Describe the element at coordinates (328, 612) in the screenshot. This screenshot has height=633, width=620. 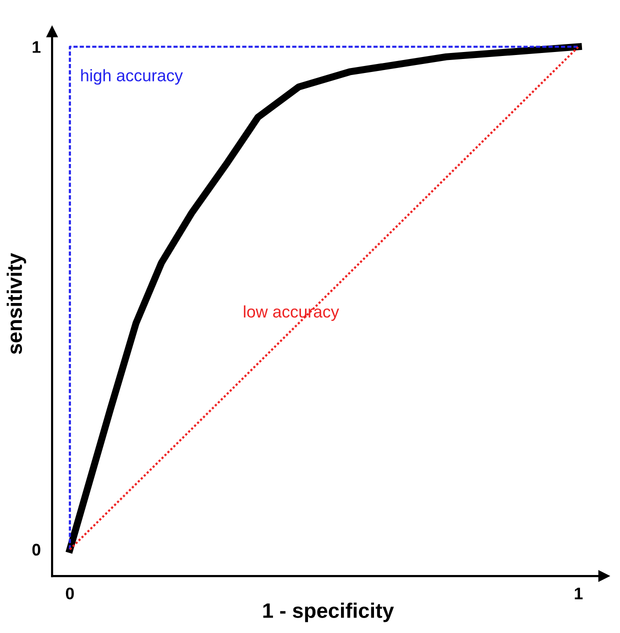
I see `x-axis-title: 1 - specificity` at that location.